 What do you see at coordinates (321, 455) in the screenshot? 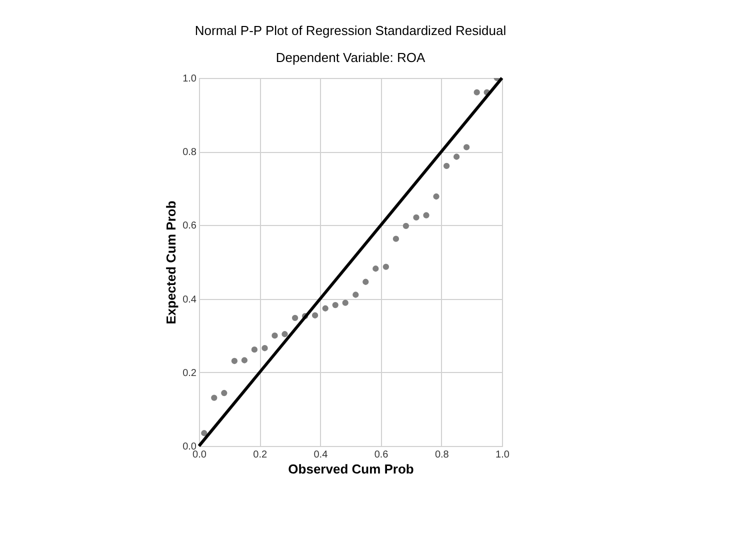
I see `x-tick-label: 0.4` at bounding box center [321, 455].